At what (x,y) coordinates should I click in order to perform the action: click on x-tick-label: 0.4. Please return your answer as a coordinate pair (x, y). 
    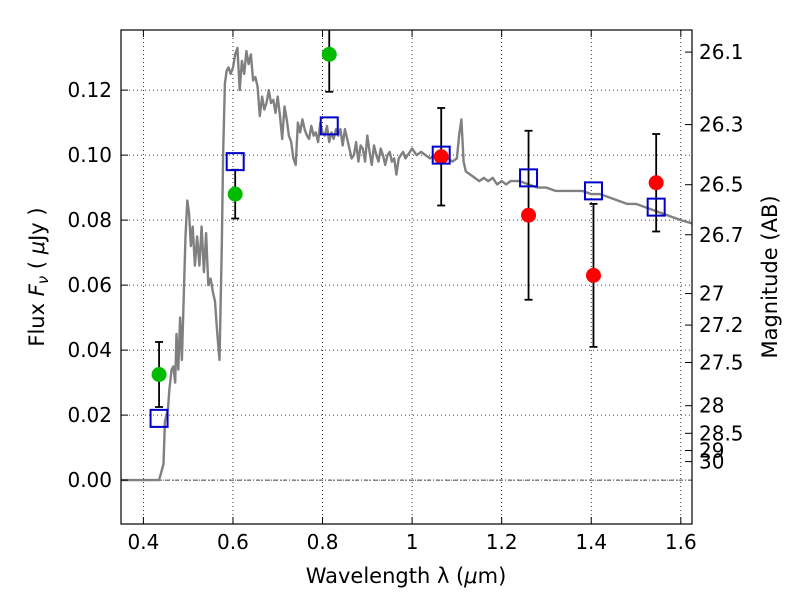
    Looking at the image, I should click on (143, 542).